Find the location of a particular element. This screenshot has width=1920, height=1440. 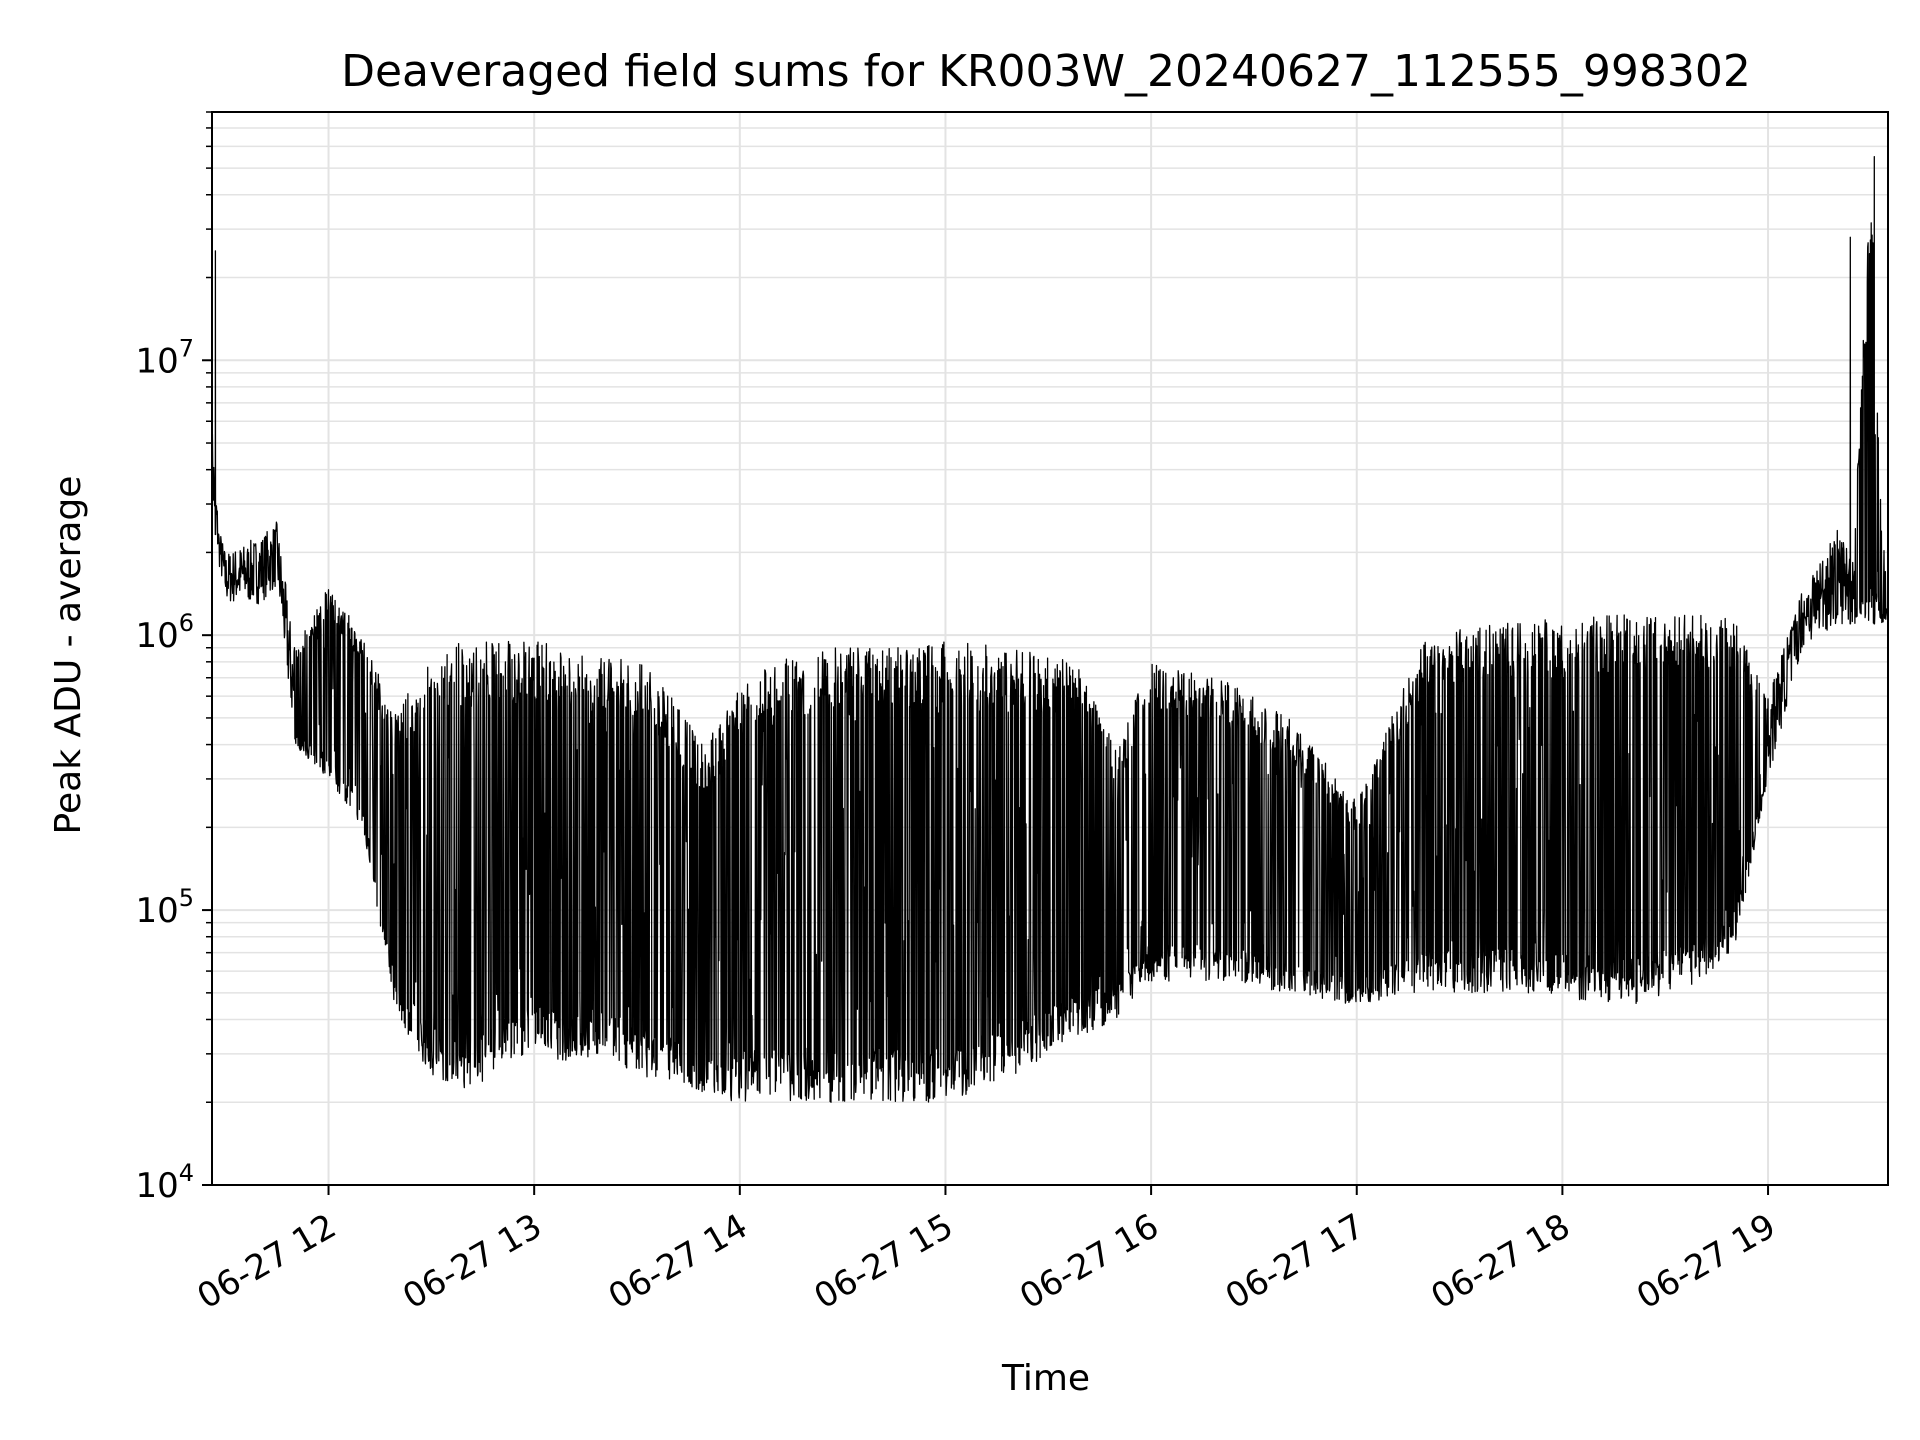

x-tick-label: 06-27 19 is located at coordinates (1706, 1261).